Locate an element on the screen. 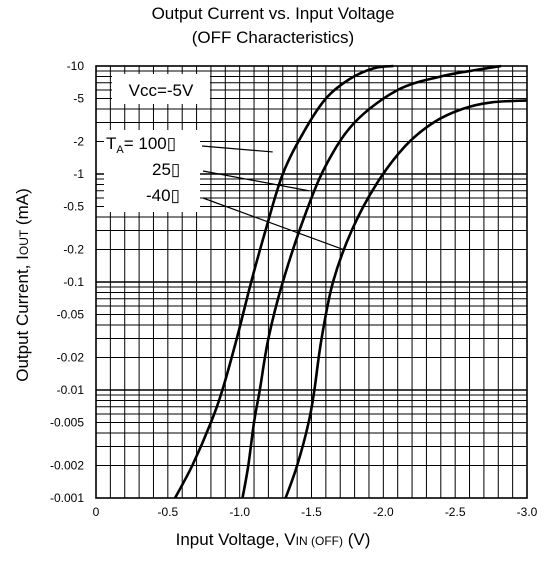 The height and width of the screenshot is (561, 546). y-tick-label: -0.2 is located at coordinates (73, 249).